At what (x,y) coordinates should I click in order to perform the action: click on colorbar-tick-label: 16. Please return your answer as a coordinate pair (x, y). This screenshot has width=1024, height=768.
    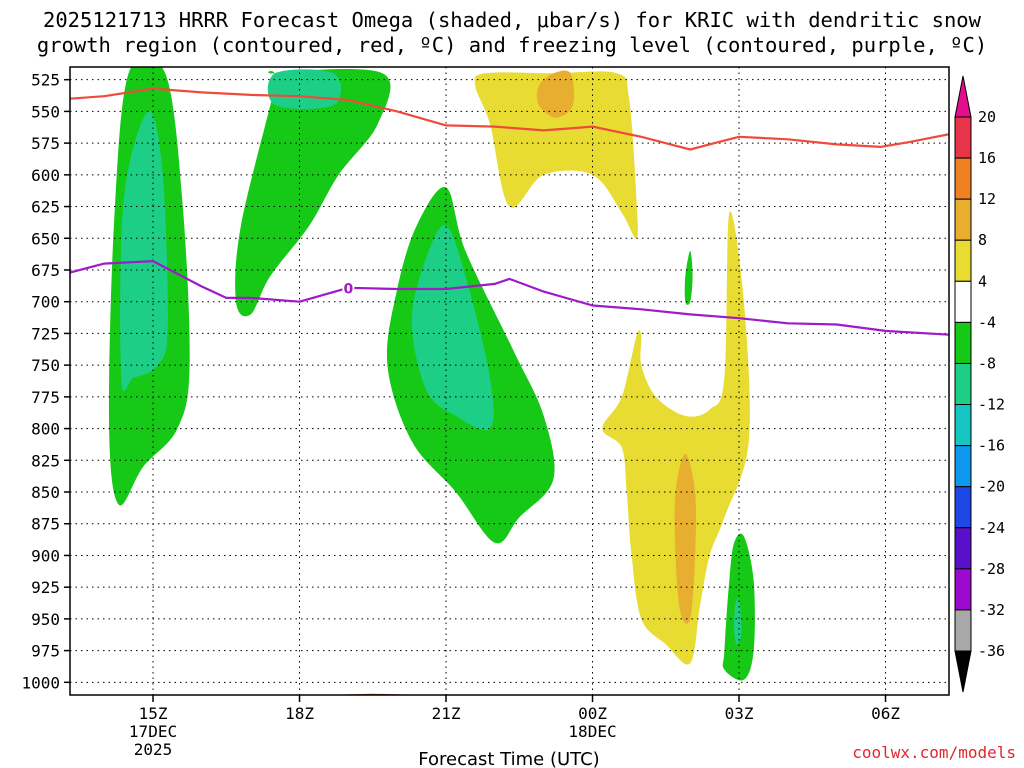
    Looking at the image, I should click on (987, 158).